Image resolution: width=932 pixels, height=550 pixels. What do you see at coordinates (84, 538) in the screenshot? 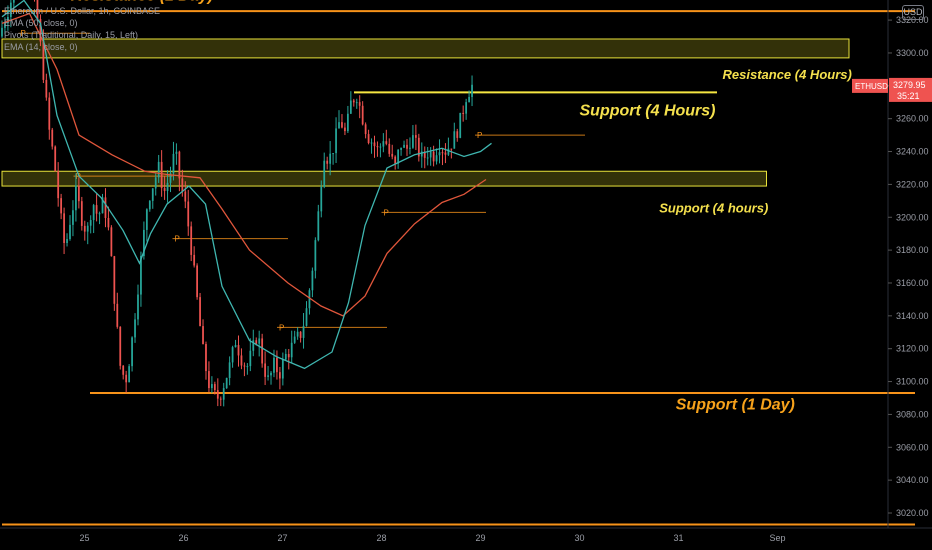
I see `time-tick-label: 25` at bounding box center [84, 538].